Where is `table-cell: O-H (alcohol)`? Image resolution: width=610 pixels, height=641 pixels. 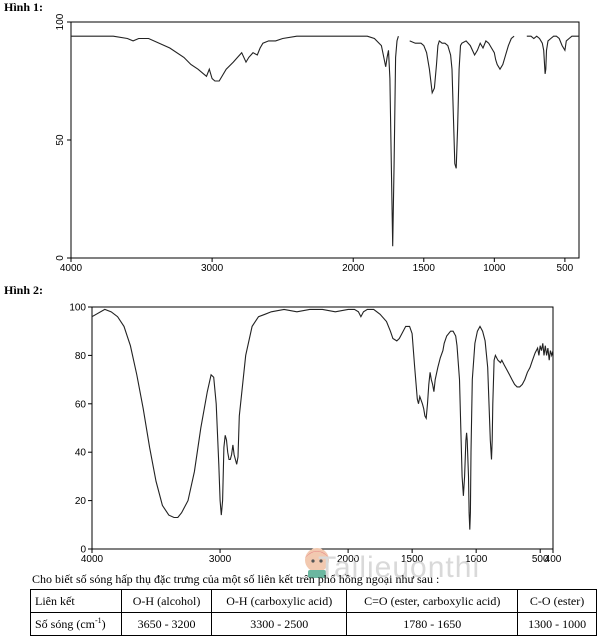
table-cell: O-H (alcohol) is located at coordinates (166, 601).